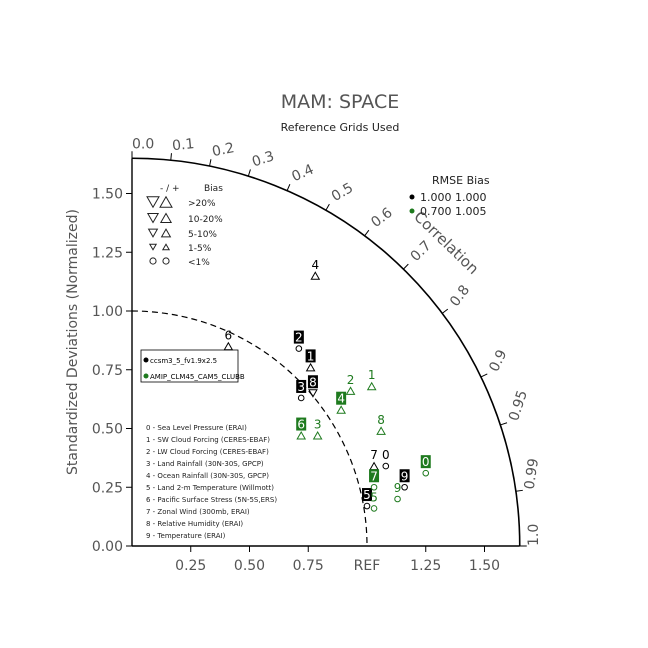 The image size is (648, 648). Describe the element at coordinates (194, 524) in the screenshot. I see `variable-legend-item-8: 8 - Relative Humidity (ERAI)` at that location.